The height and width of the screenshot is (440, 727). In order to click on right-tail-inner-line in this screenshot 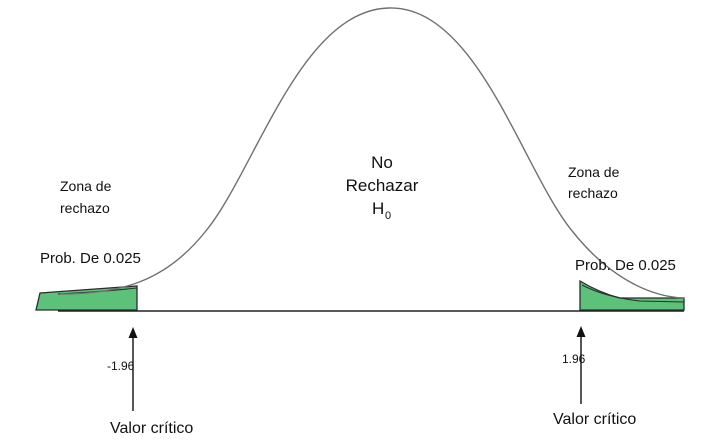, I will do `click(633, 293)`.